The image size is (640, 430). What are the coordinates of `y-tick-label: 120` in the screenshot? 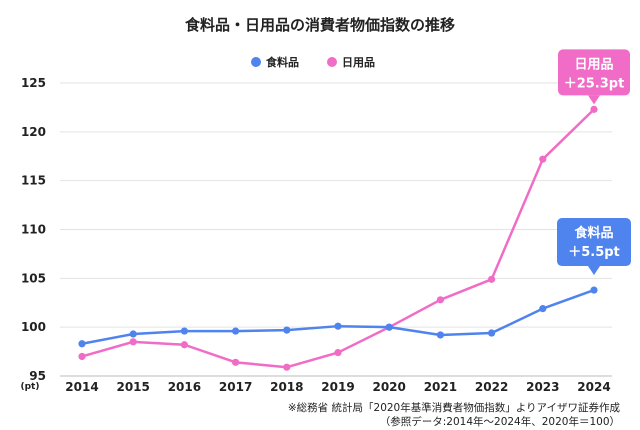 It's located at (33, 132).